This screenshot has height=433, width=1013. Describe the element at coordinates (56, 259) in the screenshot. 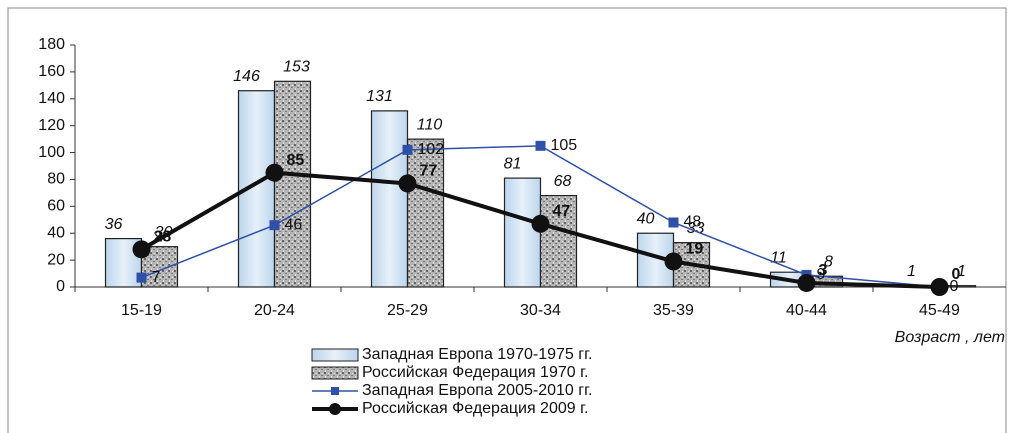

I see `y-tick-label: 20` at that location.